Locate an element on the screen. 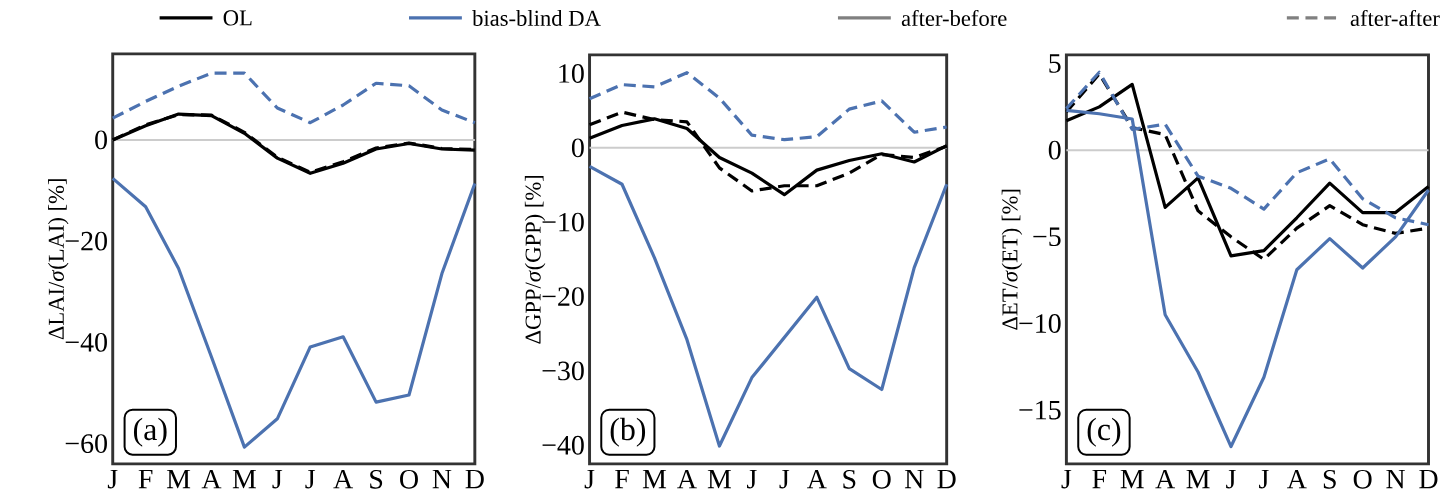 The image size is (1443, 496). annotation: (a) is located at coordinates (150, 432).